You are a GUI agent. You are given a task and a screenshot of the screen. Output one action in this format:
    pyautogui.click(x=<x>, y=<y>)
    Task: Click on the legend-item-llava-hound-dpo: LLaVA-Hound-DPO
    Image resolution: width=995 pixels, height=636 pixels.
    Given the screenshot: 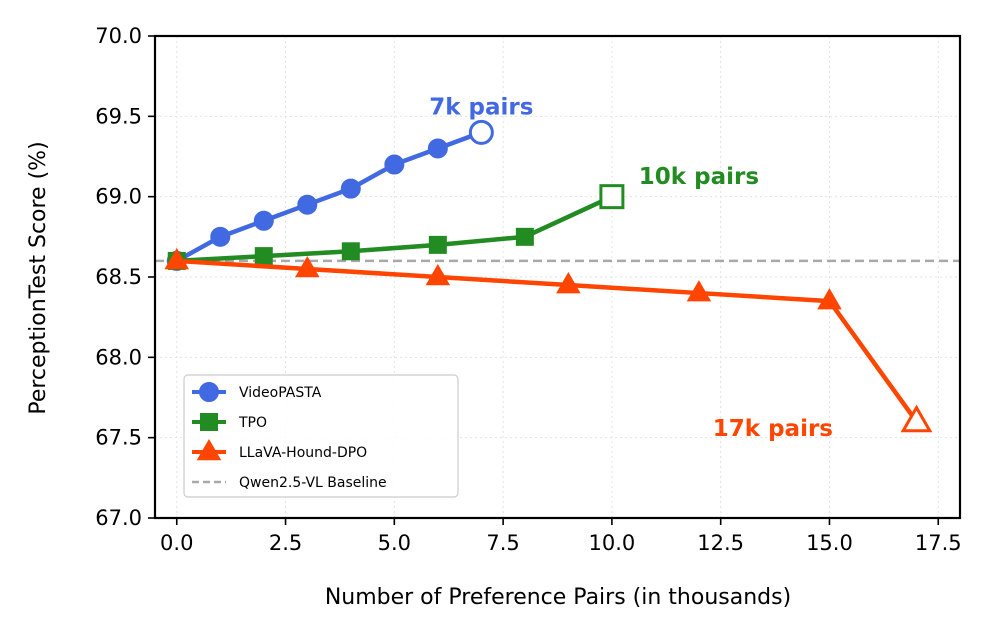 What is the action you would take?
    pyautogui.click(x=279, y=449)
    